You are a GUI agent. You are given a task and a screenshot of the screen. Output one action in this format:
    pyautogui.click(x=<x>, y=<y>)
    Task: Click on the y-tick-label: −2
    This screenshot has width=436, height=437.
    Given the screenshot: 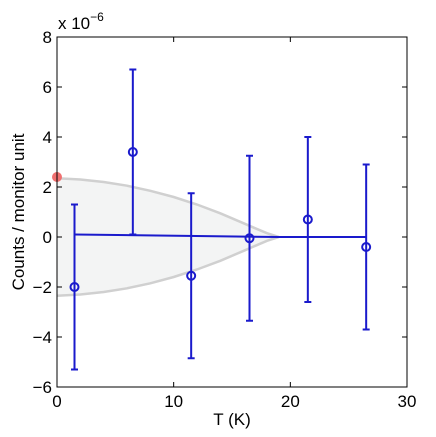 What is the action you would take?
    pyautogui.click(x=42, y=287)
    